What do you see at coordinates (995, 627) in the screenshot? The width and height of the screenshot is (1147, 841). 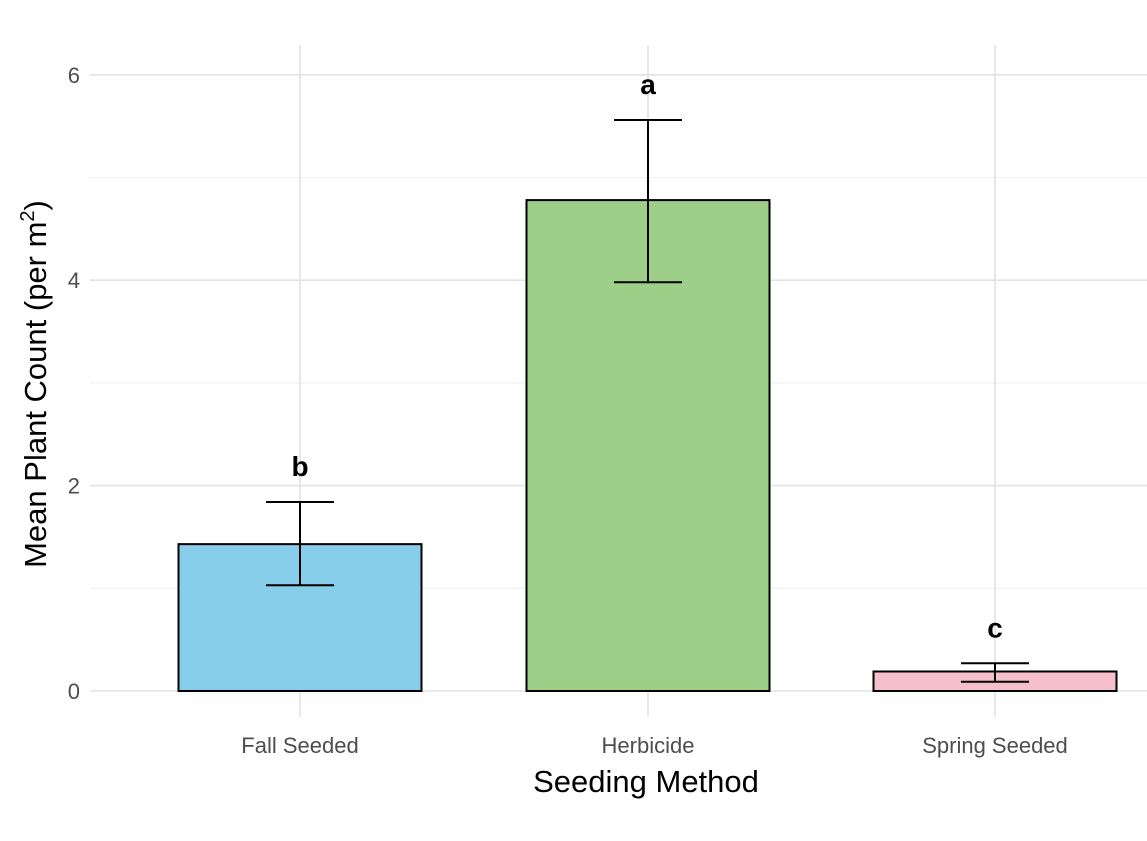 I see `significance-letter: c` at bounding box center [995, 627].